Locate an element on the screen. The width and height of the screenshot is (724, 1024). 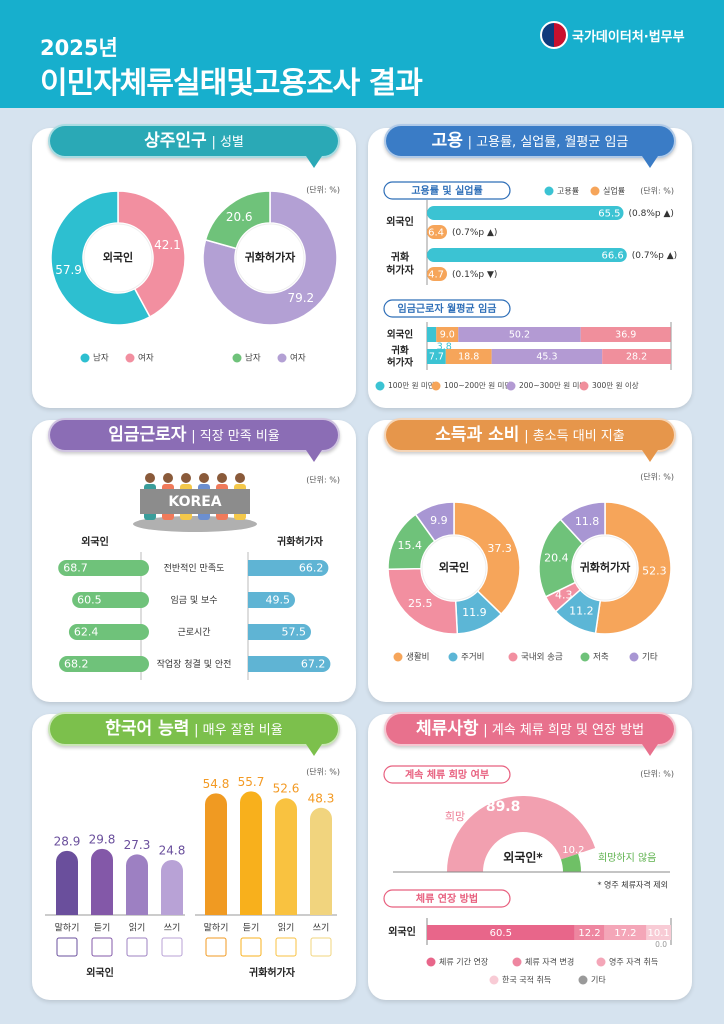
title-stay: 체류사항 | 계속 체류 희망 및 연장 방법 is located at coordinates (530, 729).